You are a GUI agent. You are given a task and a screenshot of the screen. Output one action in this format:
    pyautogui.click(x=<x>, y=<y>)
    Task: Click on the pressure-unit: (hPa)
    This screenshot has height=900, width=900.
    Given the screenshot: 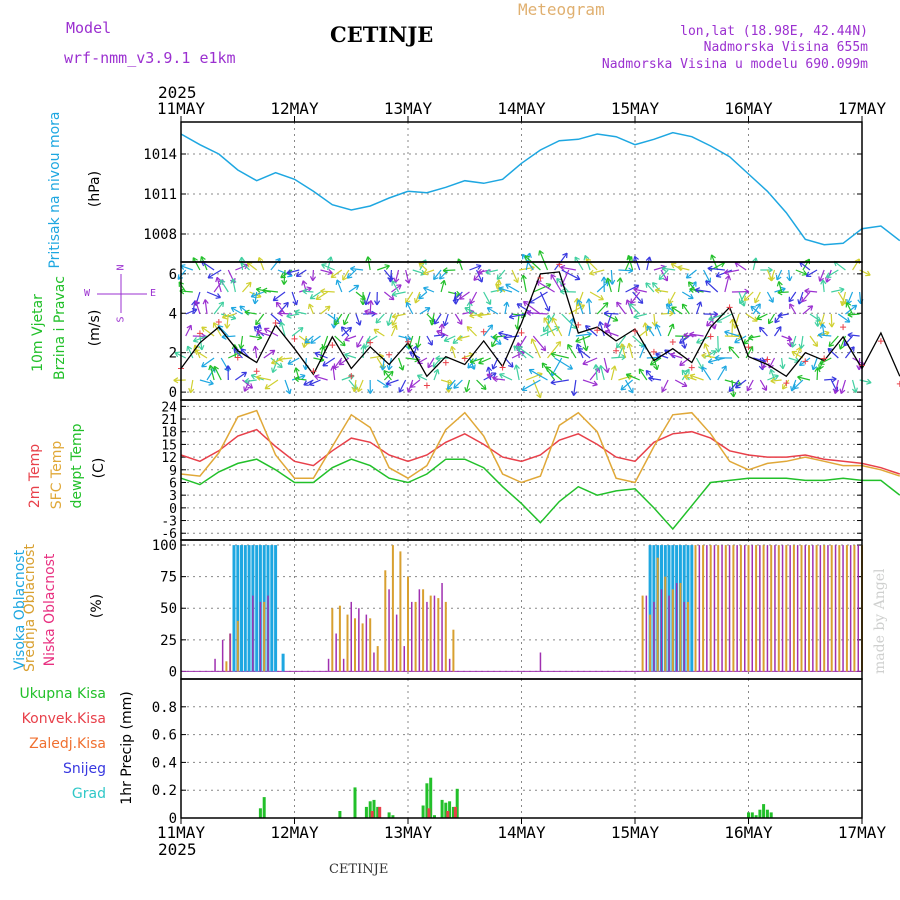 What is the action you would take?
    pyautogui.click(x=95, y=189)
    